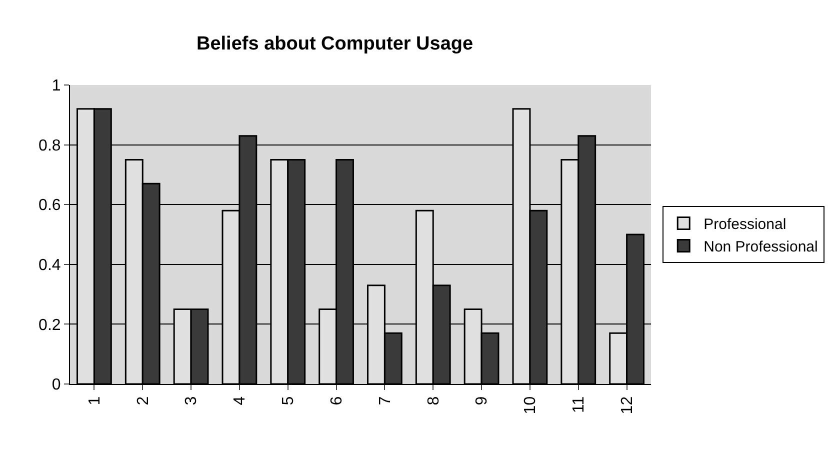 This screenshot has height=454, width=837. What do you see at coordinates (289, 401) in the screenshot?
I see `x-tick-label: 5` at bounding box center [289, 401].